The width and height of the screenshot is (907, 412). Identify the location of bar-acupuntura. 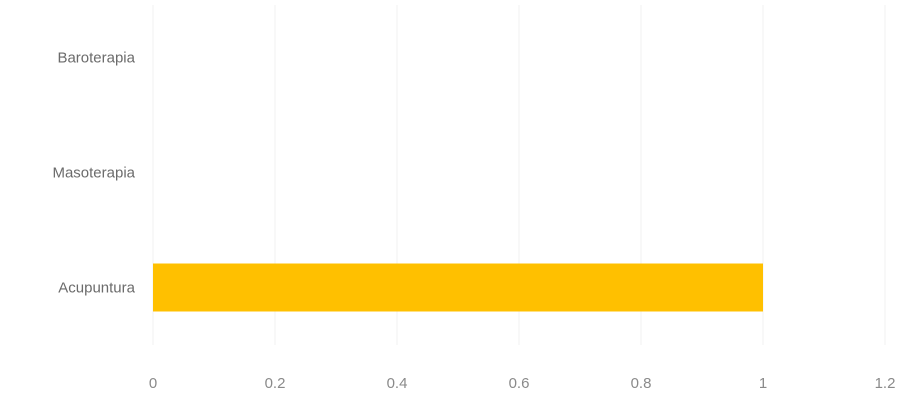
(458, 287).